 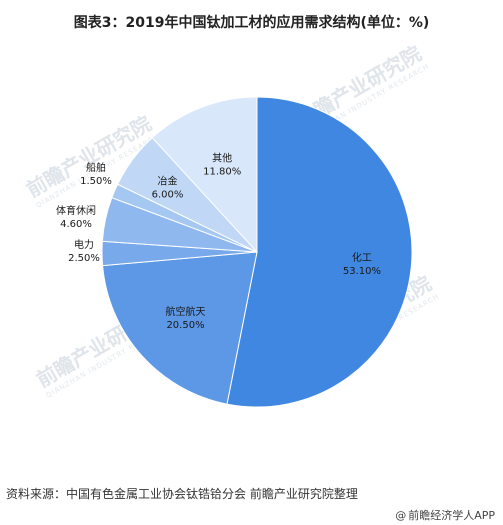 What do you see at coordinates (182, 494) in the screenshot?
I see `source-note: 资料来源：中国有色金属工业协会钛锆铪分会 前瞻产业研究院整理` at bounding box center [182, 494].